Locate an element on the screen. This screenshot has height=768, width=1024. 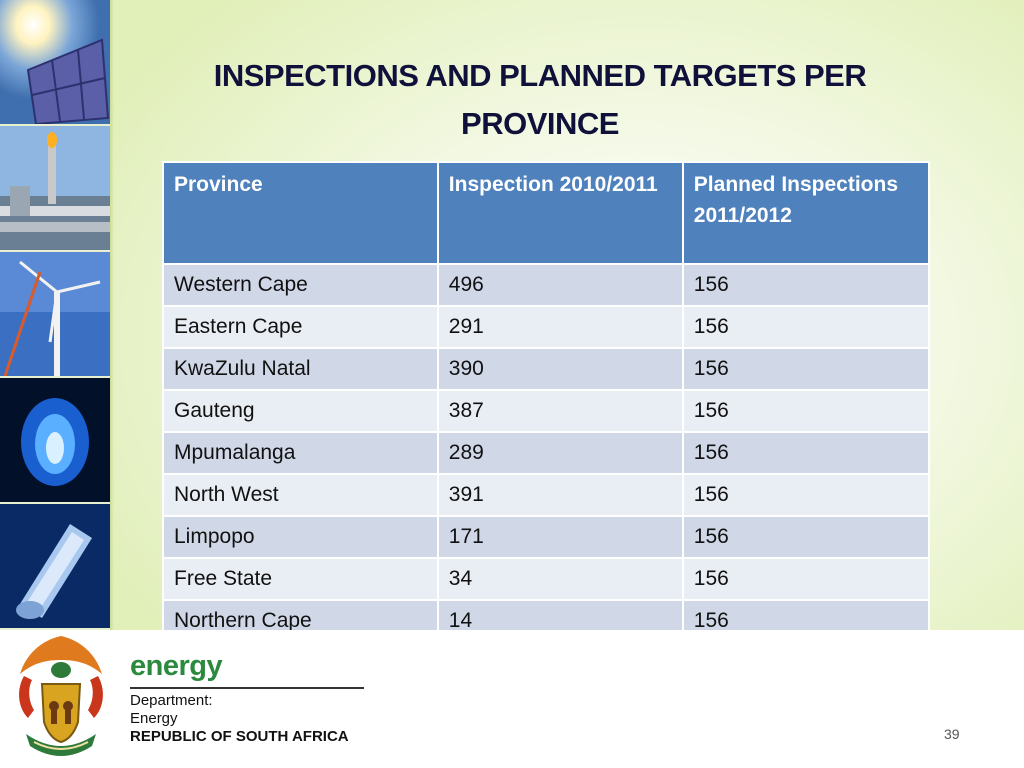
wind-turbine-photo is located at coordinates (55, 315).